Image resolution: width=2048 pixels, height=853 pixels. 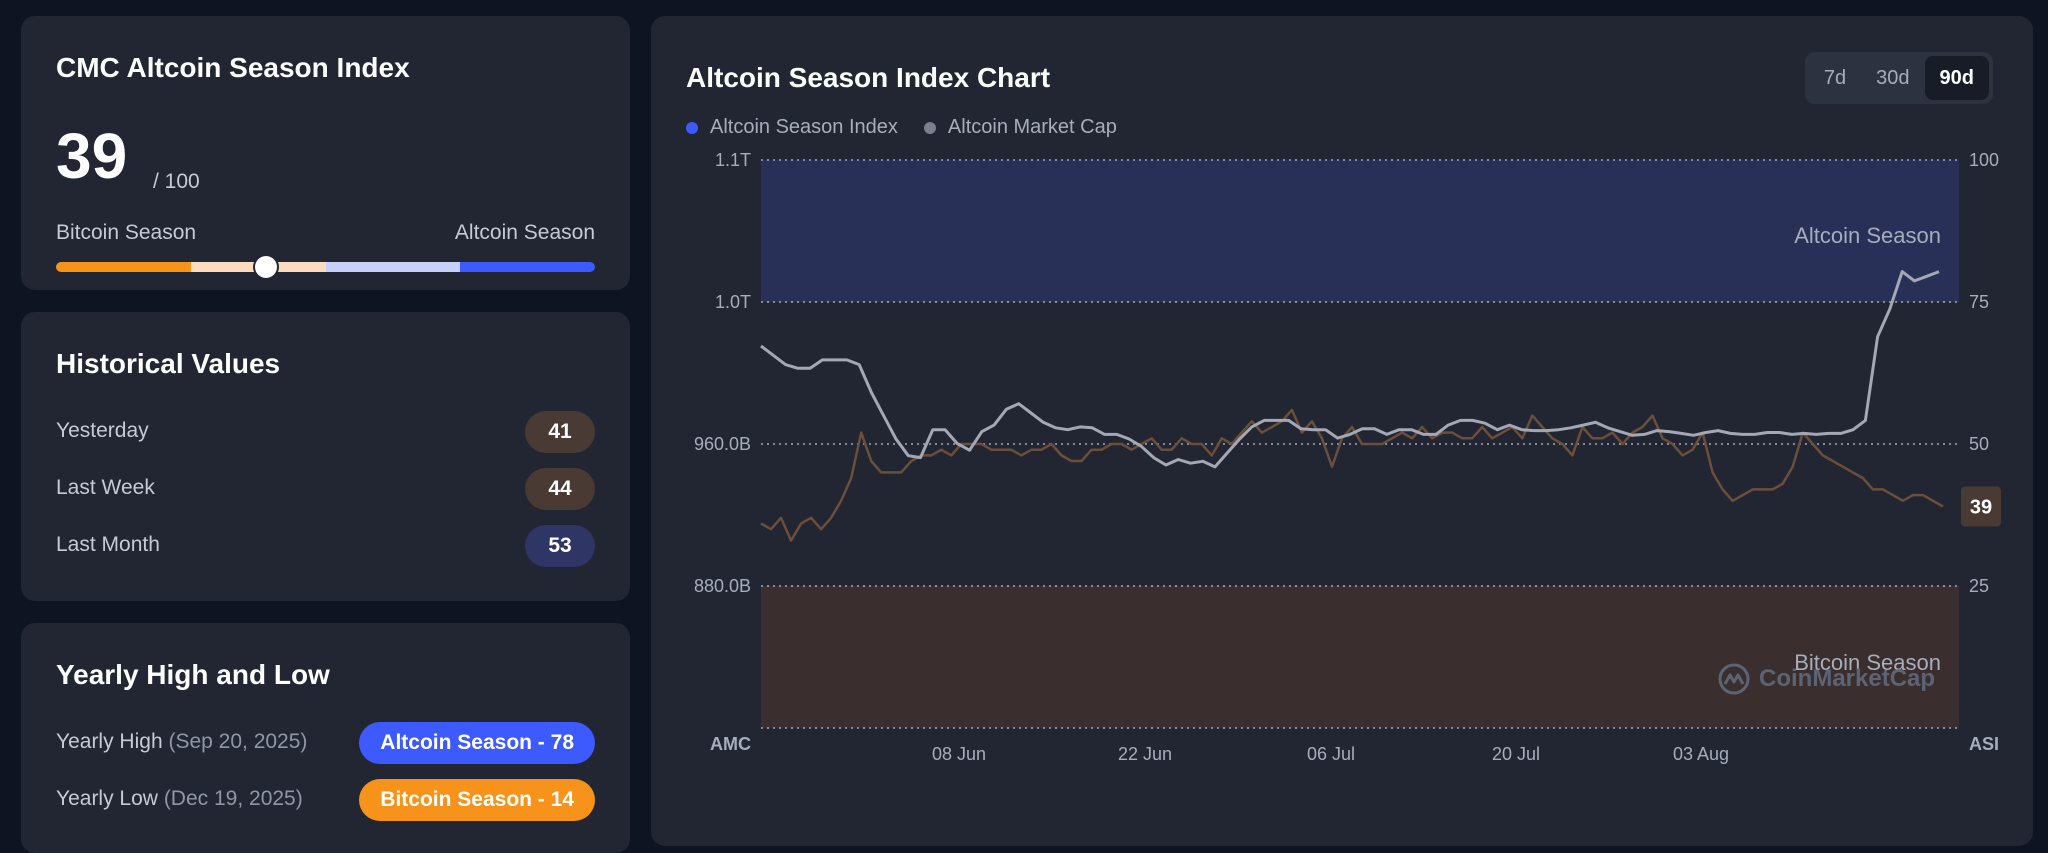 I want to click on right-axis-tick: 100, so click(x=1984, y=160).